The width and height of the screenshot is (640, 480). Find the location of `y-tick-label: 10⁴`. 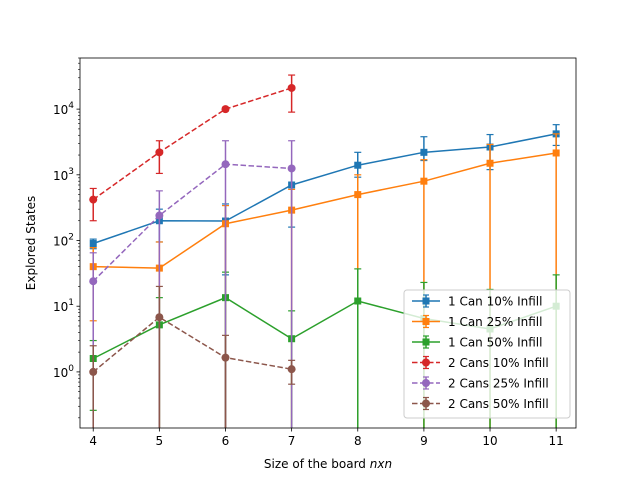

y-tick-label: 10⁴ is located at coordinates (63, 109).